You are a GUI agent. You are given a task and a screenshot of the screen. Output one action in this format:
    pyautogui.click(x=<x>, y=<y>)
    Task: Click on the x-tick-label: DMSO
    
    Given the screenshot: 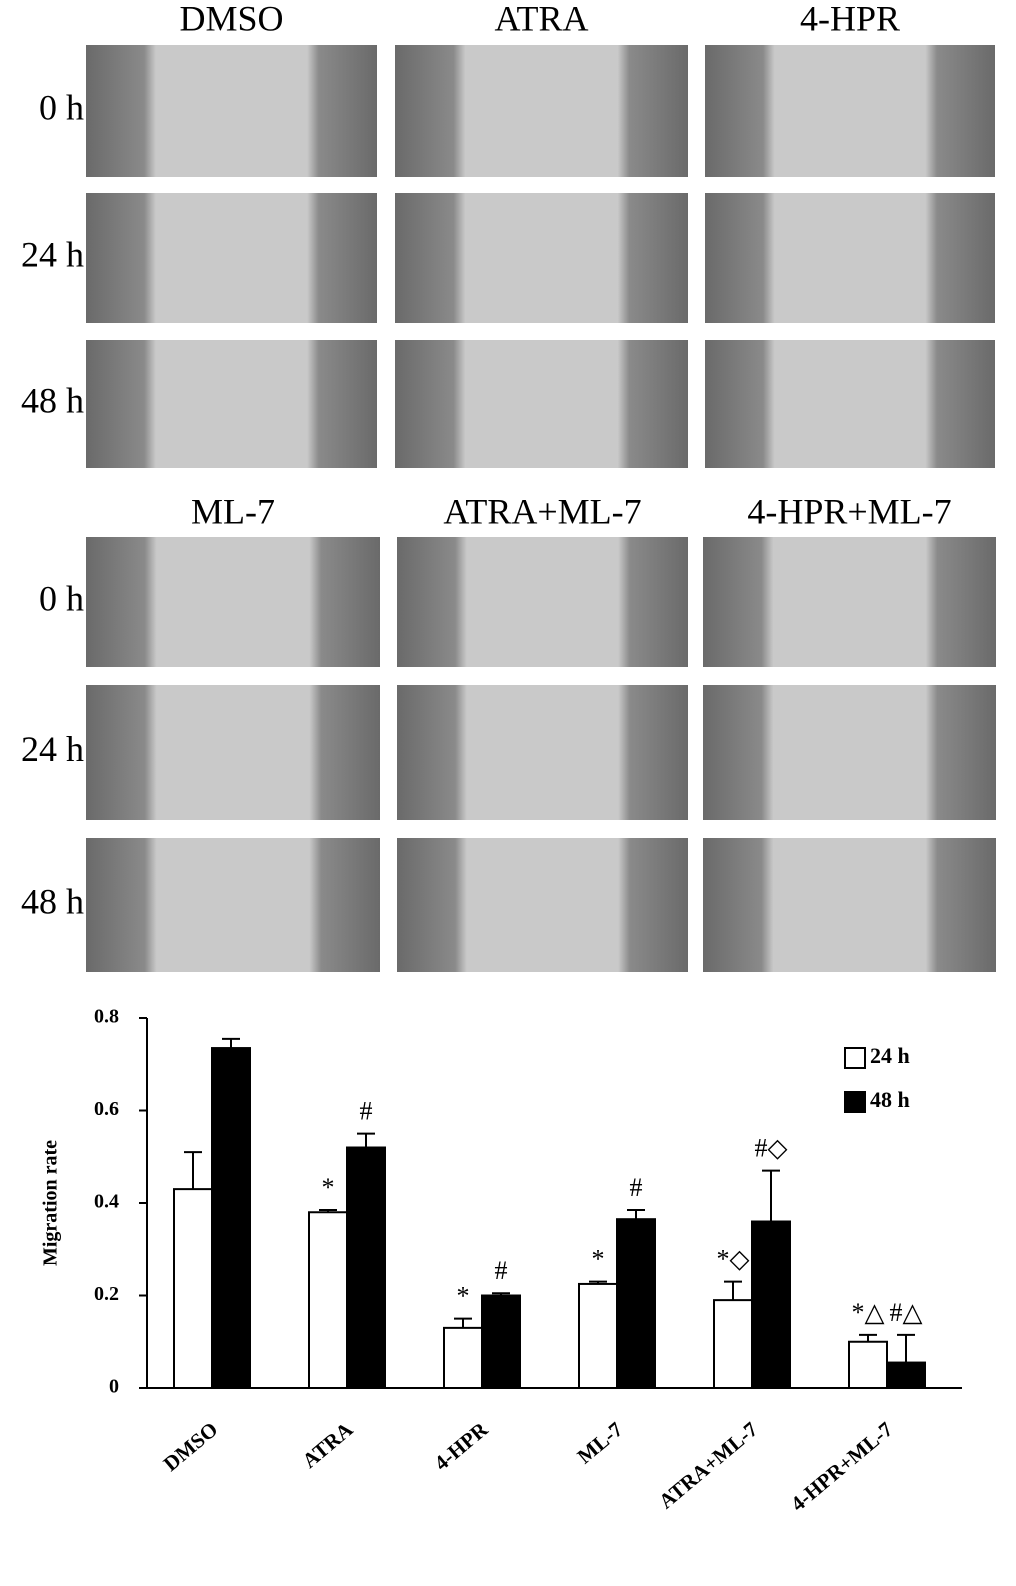 What is the action you would take?
    pyautogui.click(x=191, y=1446)
    